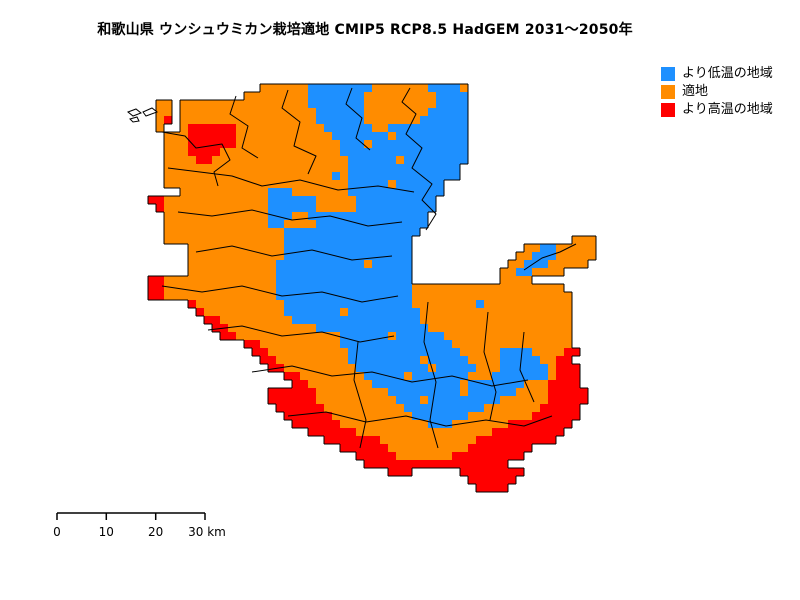 The height and width of the screenshot is (600, 800). I want to click on legend: より低温の地域 適地 より高温の地域, so click(717, 93).